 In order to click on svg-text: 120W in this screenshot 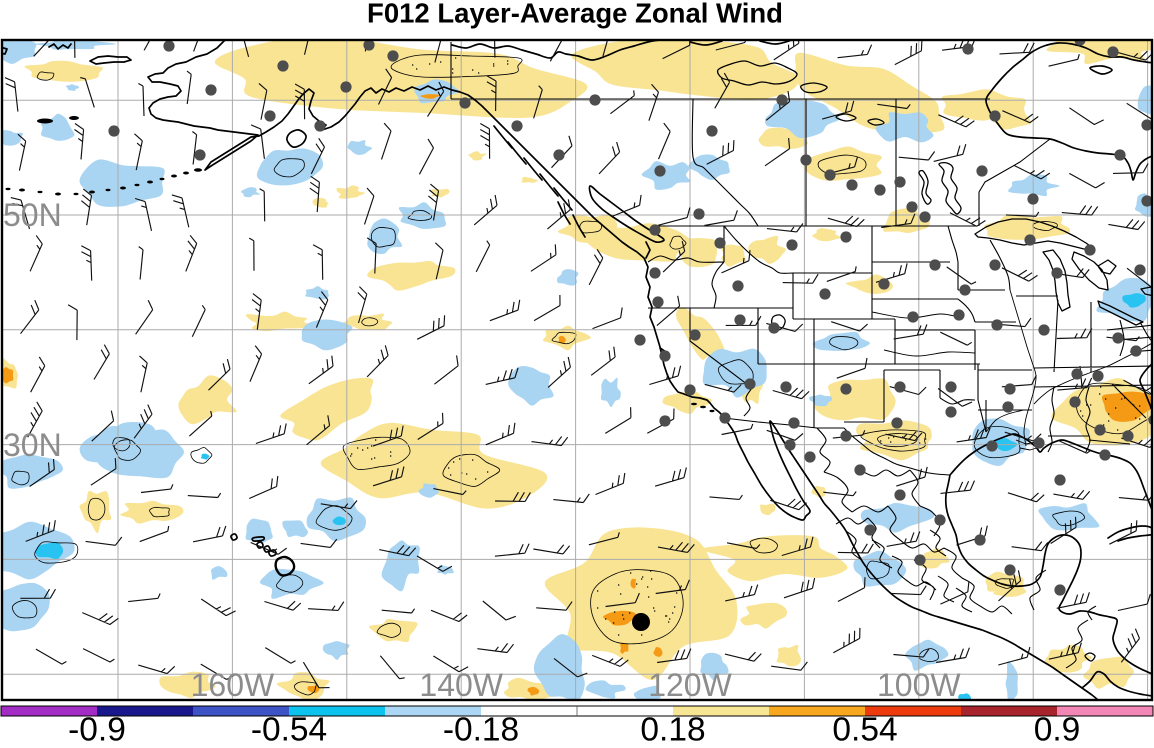, I will do `click(690, 685)`.